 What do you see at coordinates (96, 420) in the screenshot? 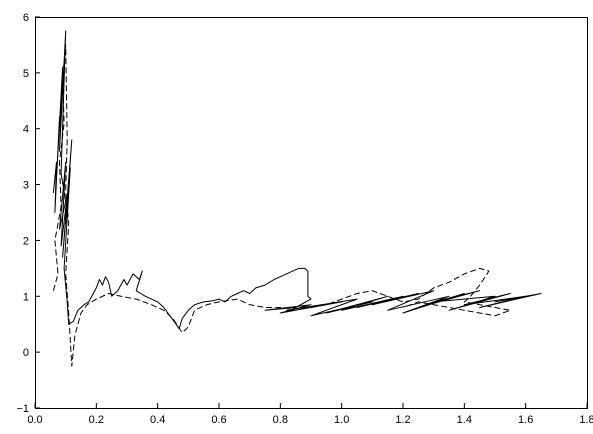
I see `x-tick-label: 0.2` at bounding box center [96, 420].